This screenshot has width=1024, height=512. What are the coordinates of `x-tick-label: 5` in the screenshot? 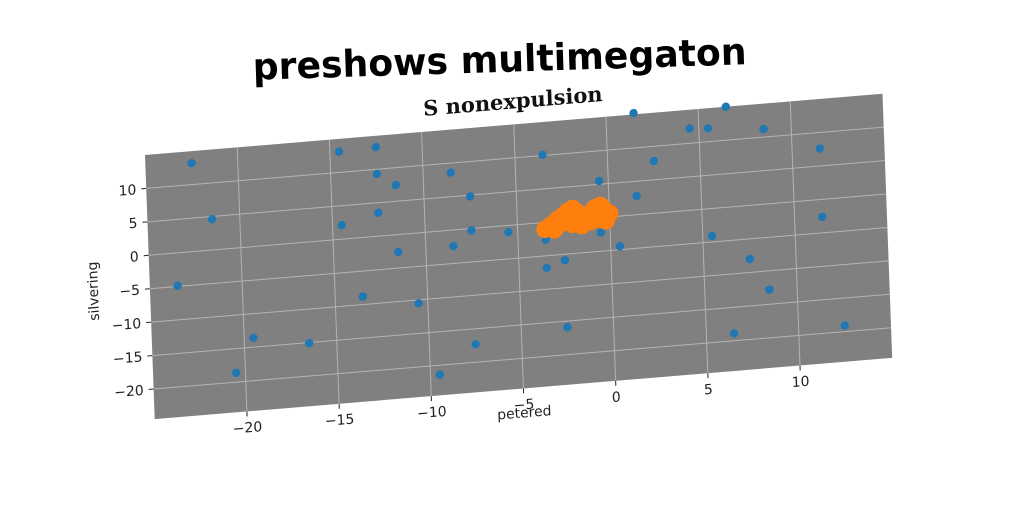 It's located at (708, 390).